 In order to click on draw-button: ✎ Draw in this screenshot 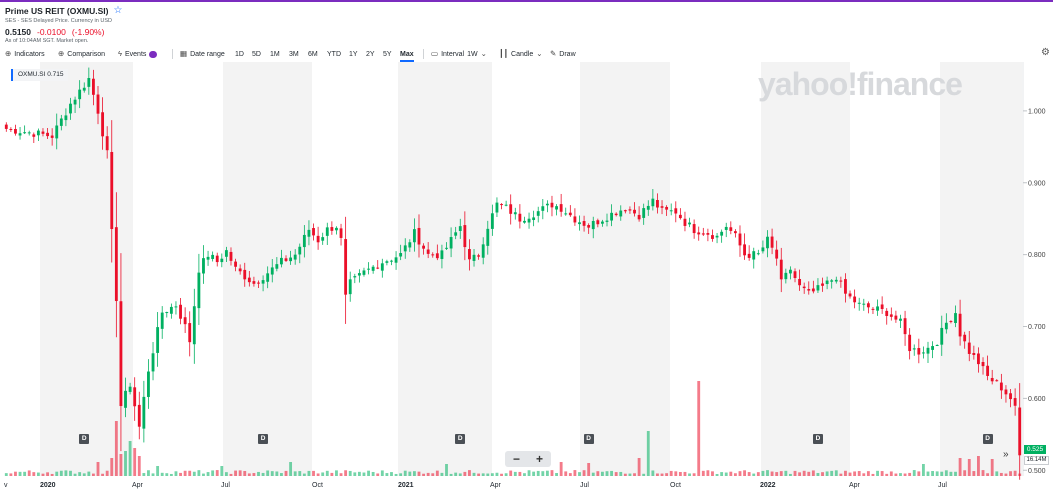, I will do `click(563, 54)`.